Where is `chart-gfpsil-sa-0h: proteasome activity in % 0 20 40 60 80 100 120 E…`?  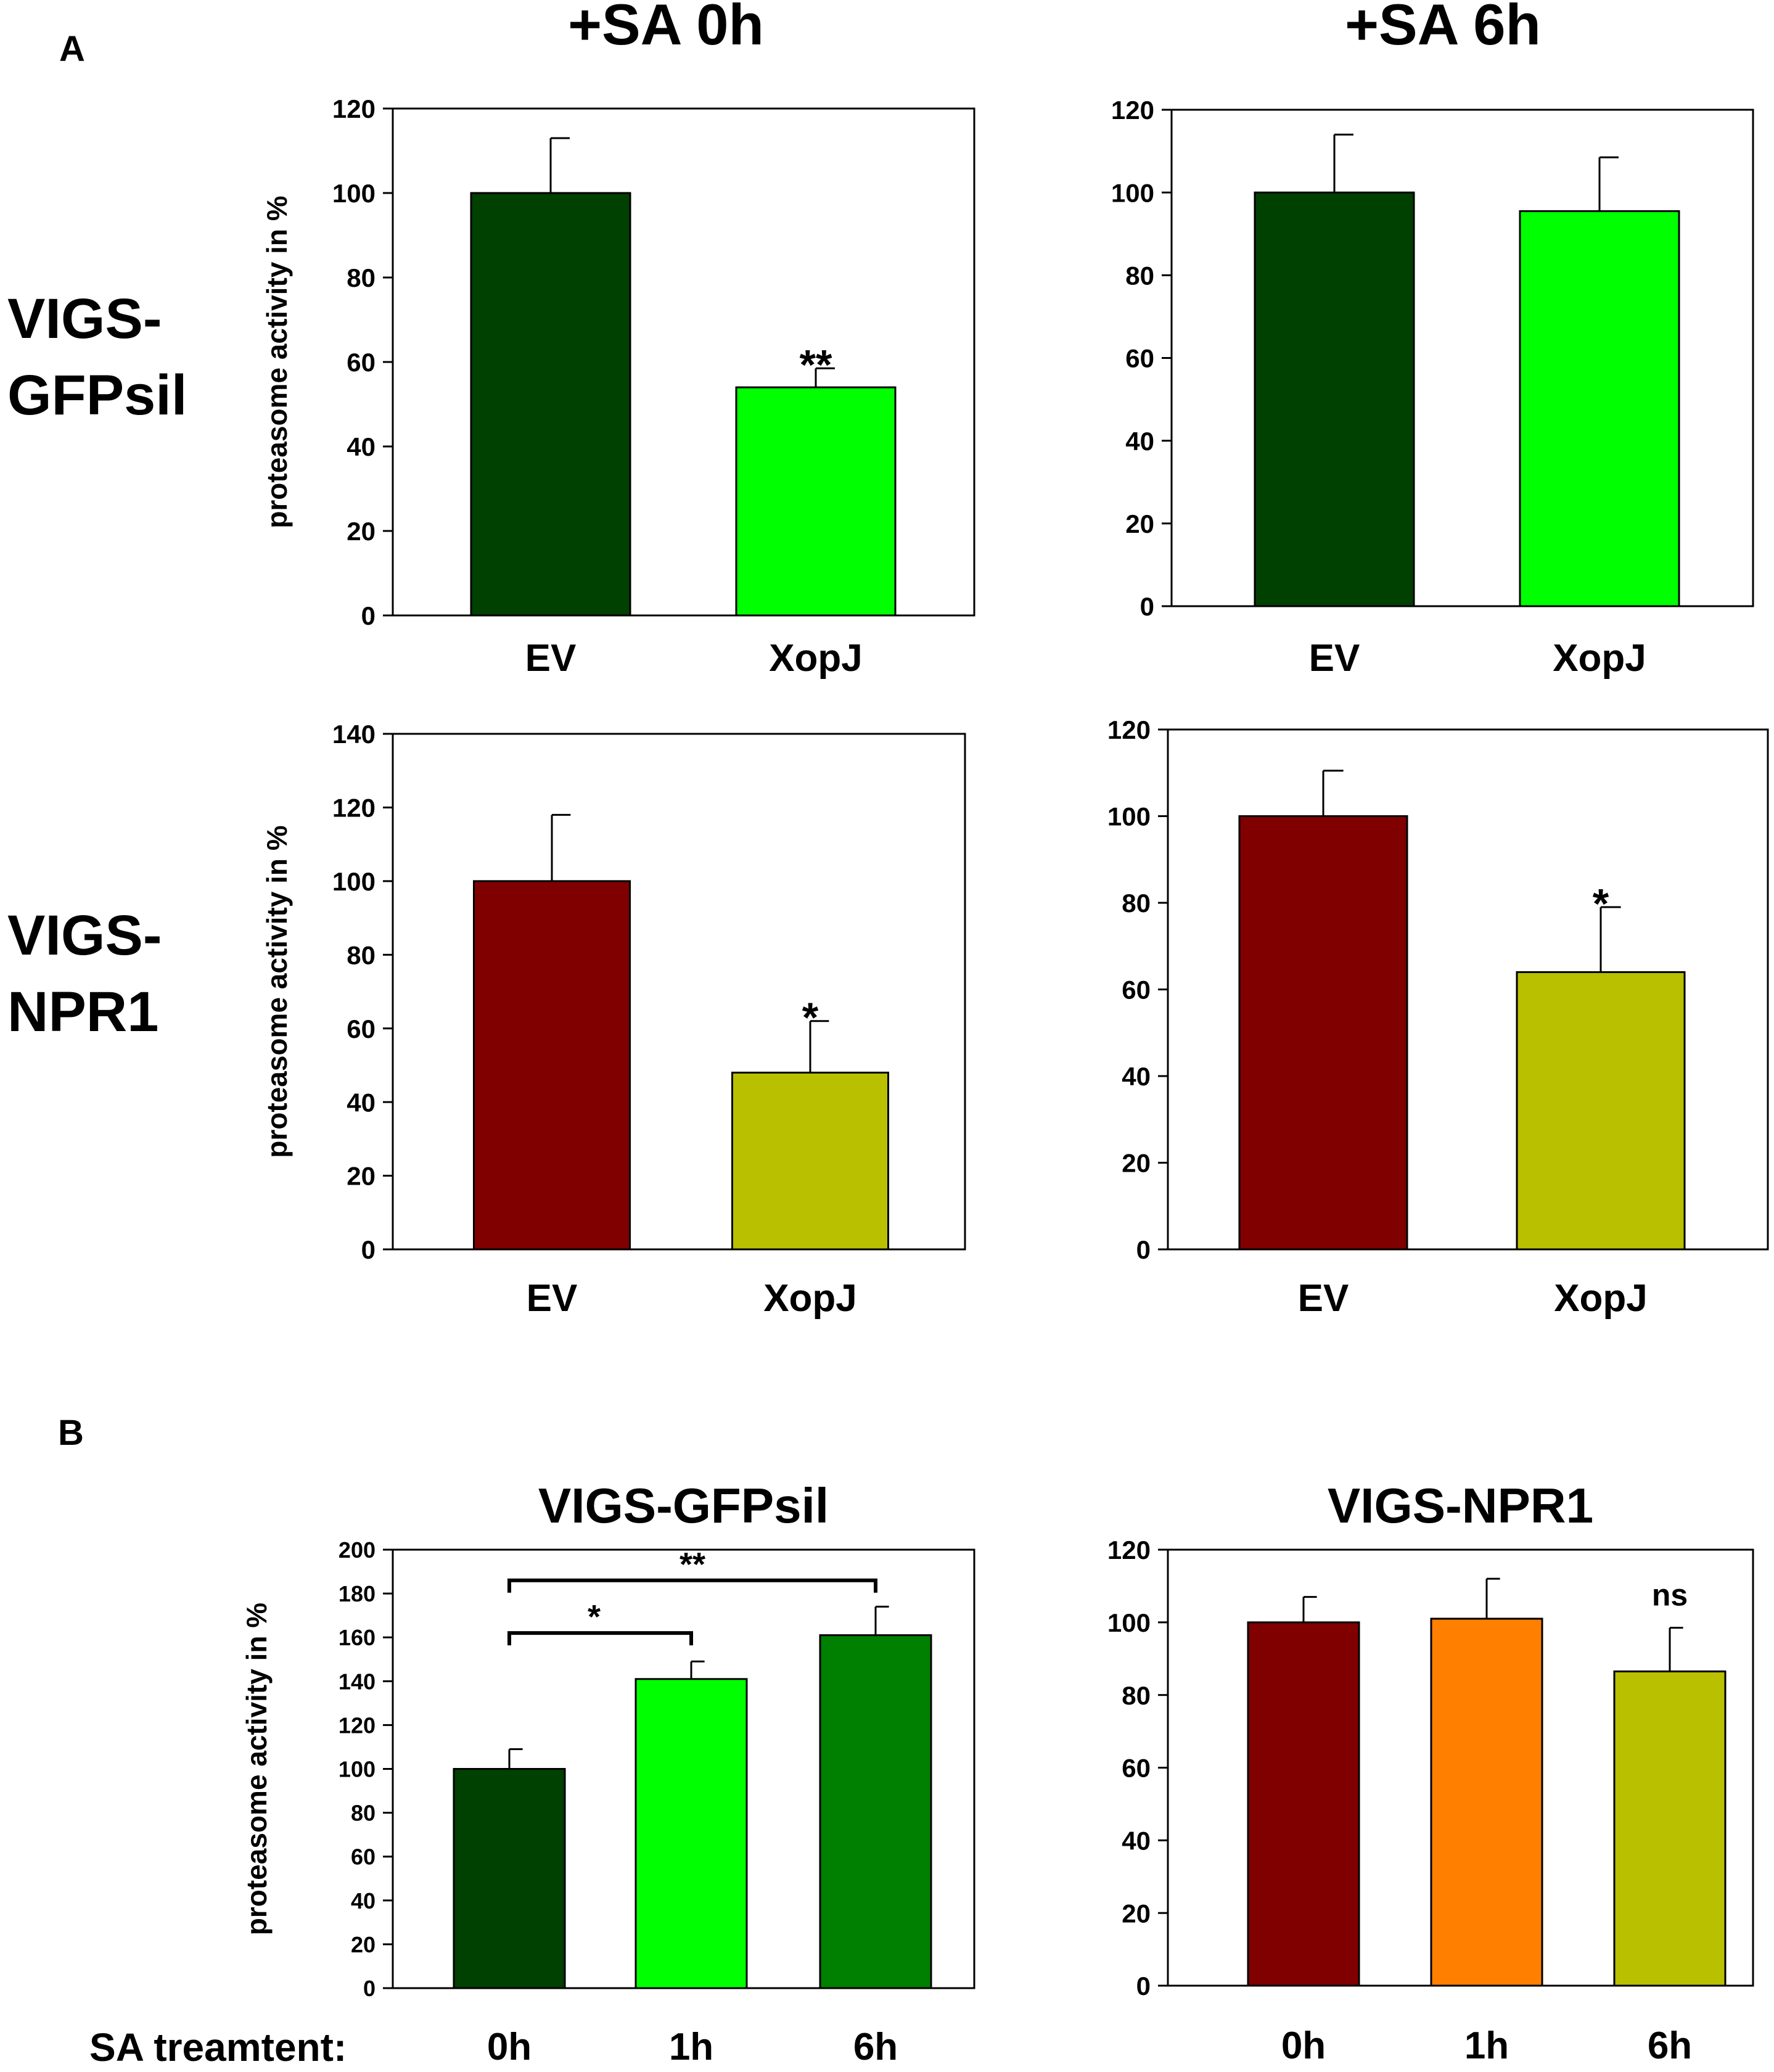 chart-gfpsil-sa-0h: proteasome activity in % 0 20 40 60 80 100 120 E… is located at coordinates (618, 387).